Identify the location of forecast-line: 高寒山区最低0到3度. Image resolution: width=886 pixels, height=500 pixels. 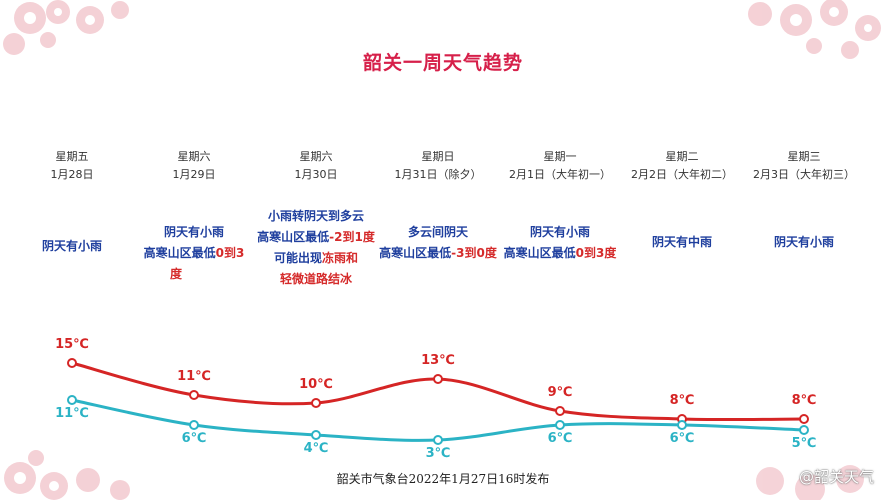
(560, 253).